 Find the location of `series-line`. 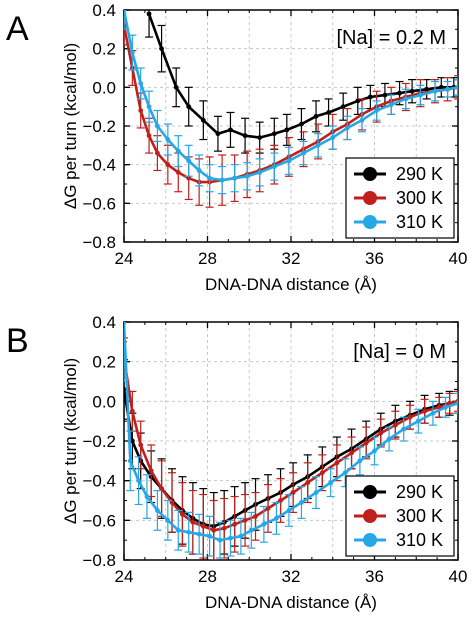

series-line is located at coordinates (302, 76).